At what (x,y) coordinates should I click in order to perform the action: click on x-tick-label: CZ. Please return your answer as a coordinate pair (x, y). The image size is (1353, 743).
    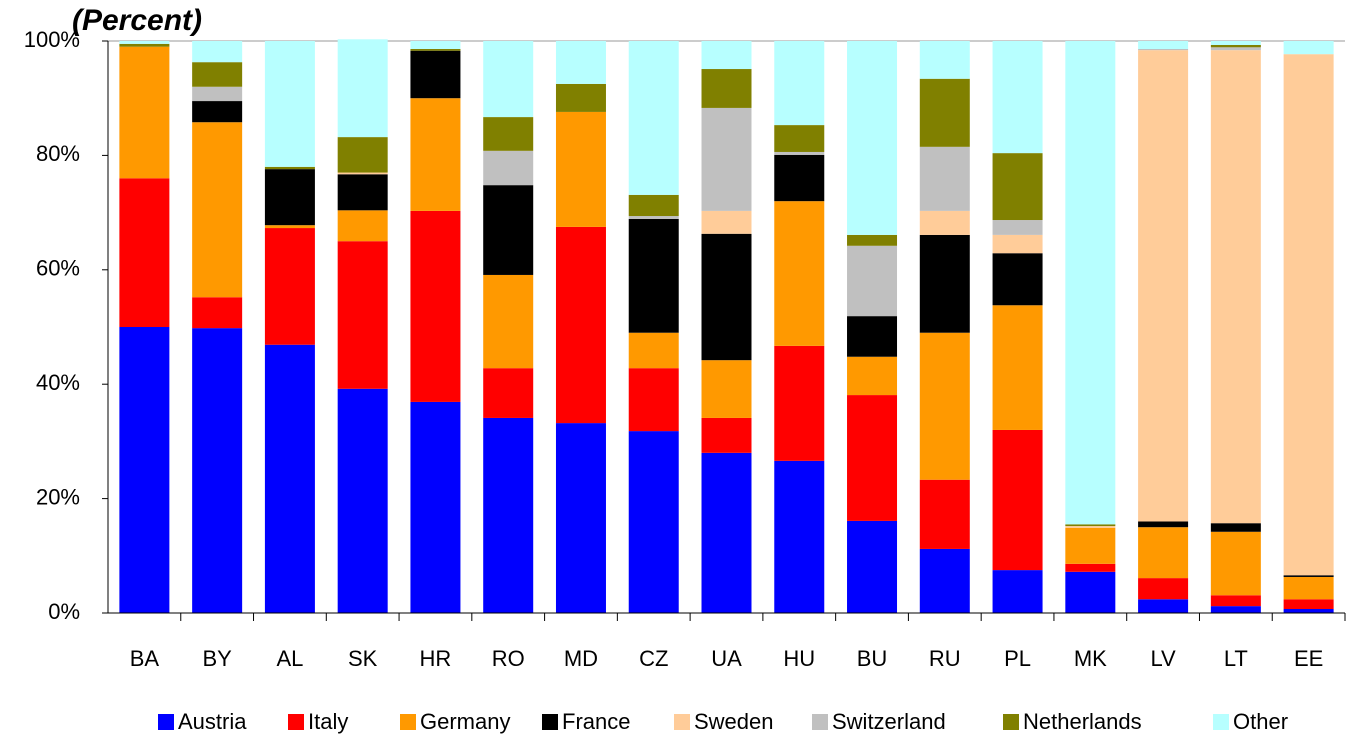
    Looking at the image, I should click on (653, 658).